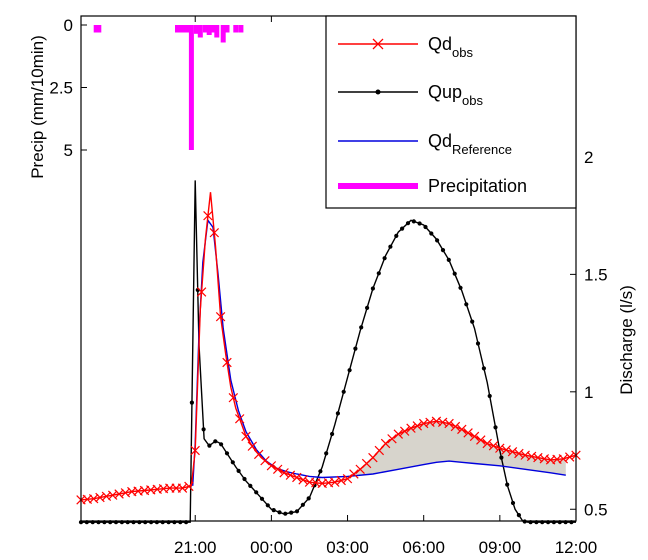  I want to click on legend-label-qup_obs: Qupobs, so click(455, 95).